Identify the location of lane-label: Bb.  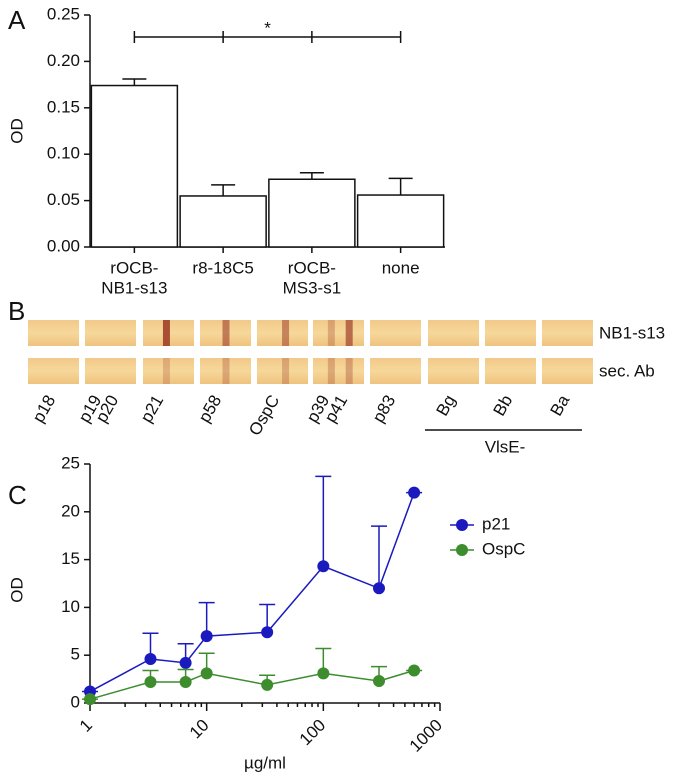
(502, 406).